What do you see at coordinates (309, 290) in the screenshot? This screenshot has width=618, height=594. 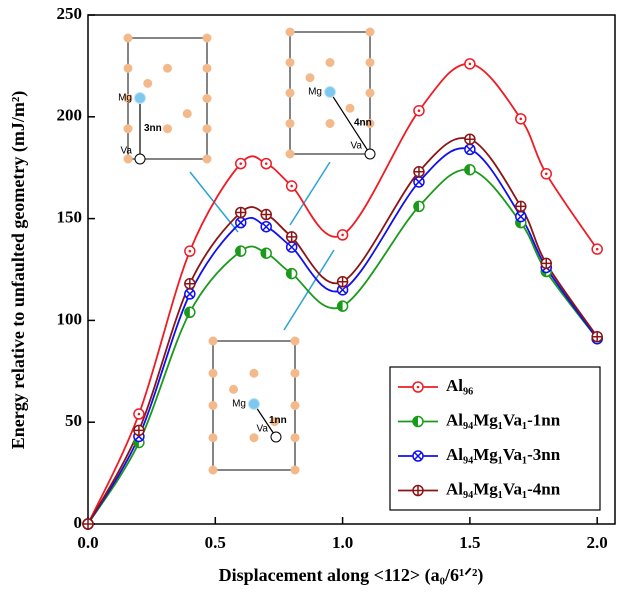 I see `leader-line` at bounding box center [309, 290].